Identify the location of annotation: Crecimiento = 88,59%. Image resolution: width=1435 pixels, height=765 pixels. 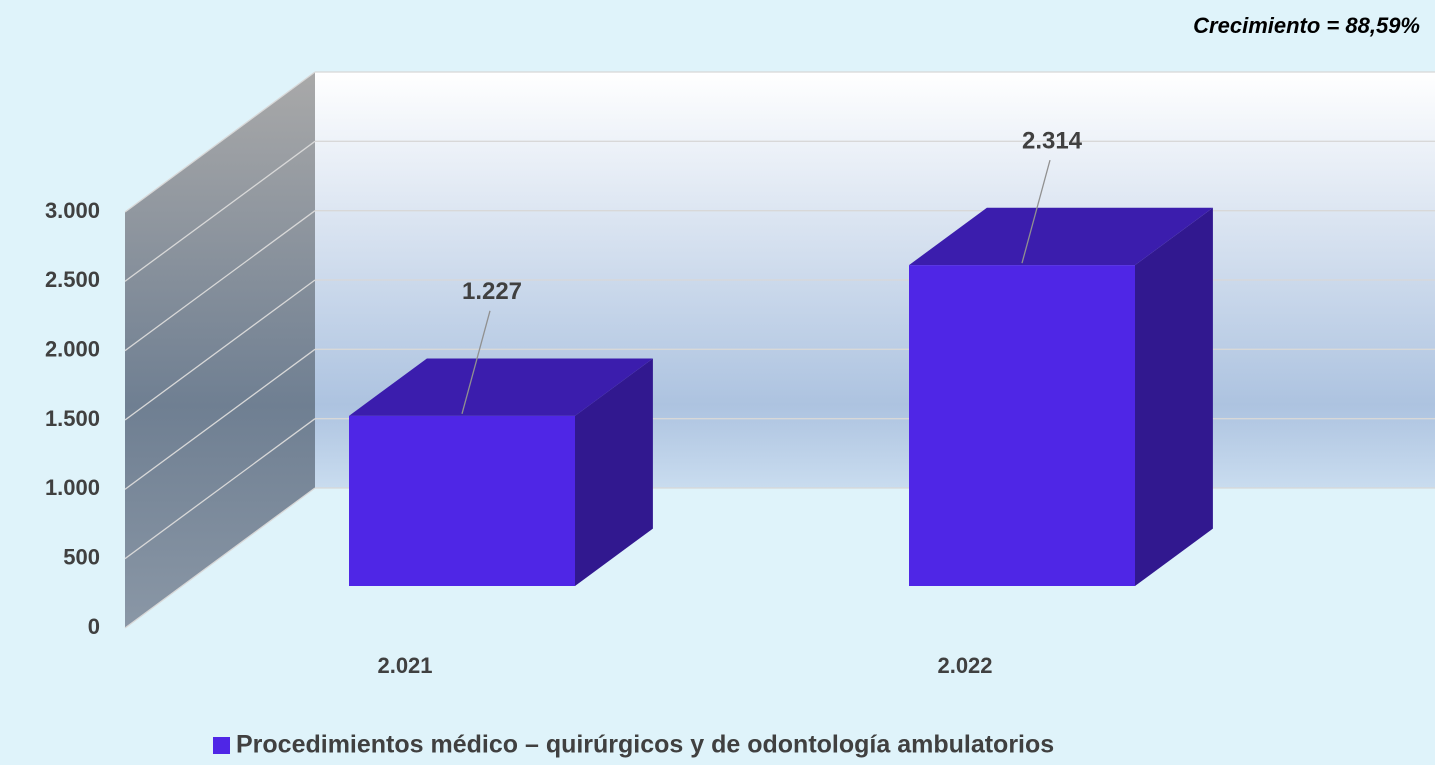
(1306, 25).